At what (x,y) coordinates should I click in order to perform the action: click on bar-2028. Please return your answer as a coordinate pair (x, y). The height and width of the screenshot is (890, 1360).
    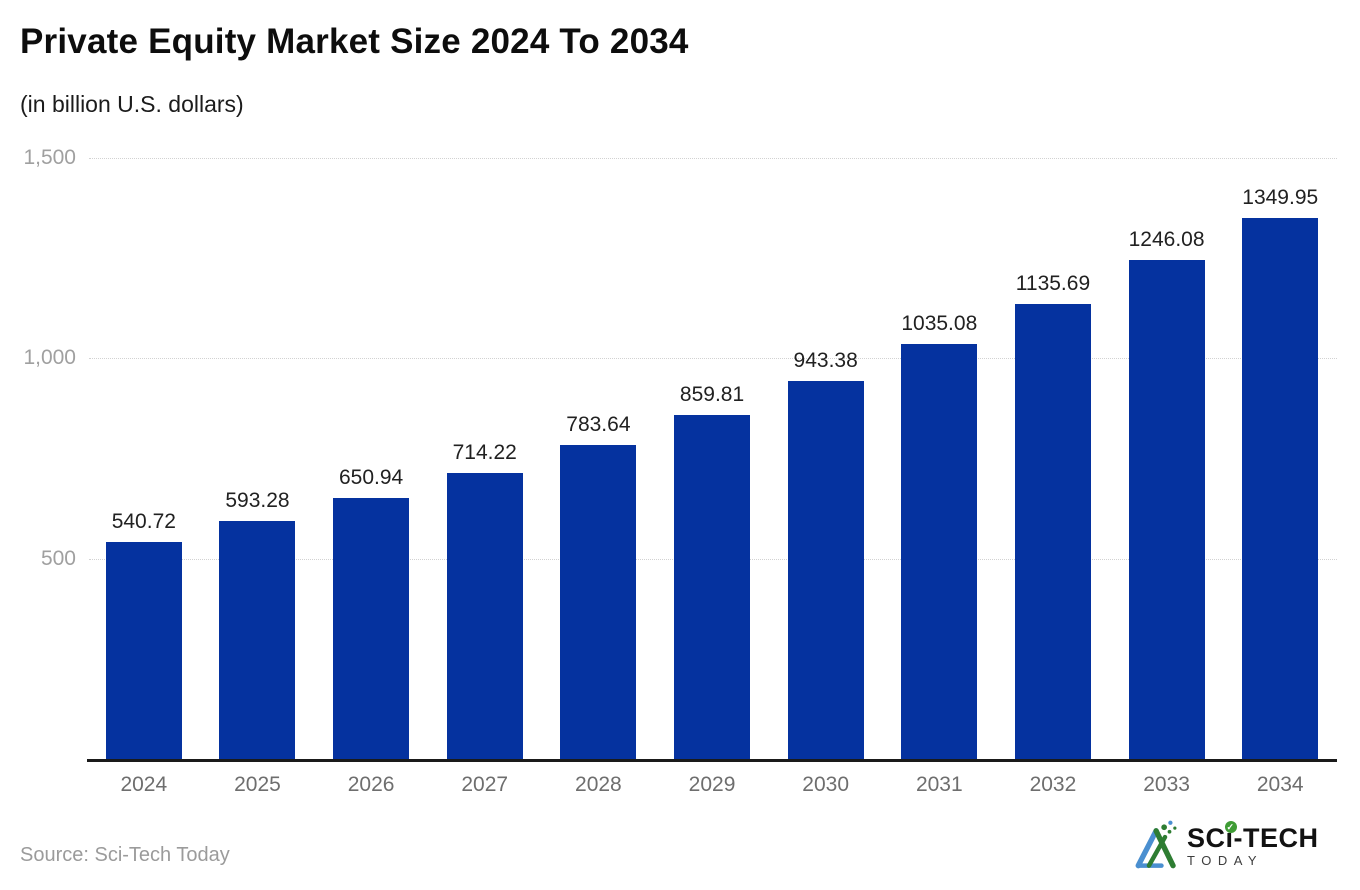
    Looking at the image, I should click on (598, 602).